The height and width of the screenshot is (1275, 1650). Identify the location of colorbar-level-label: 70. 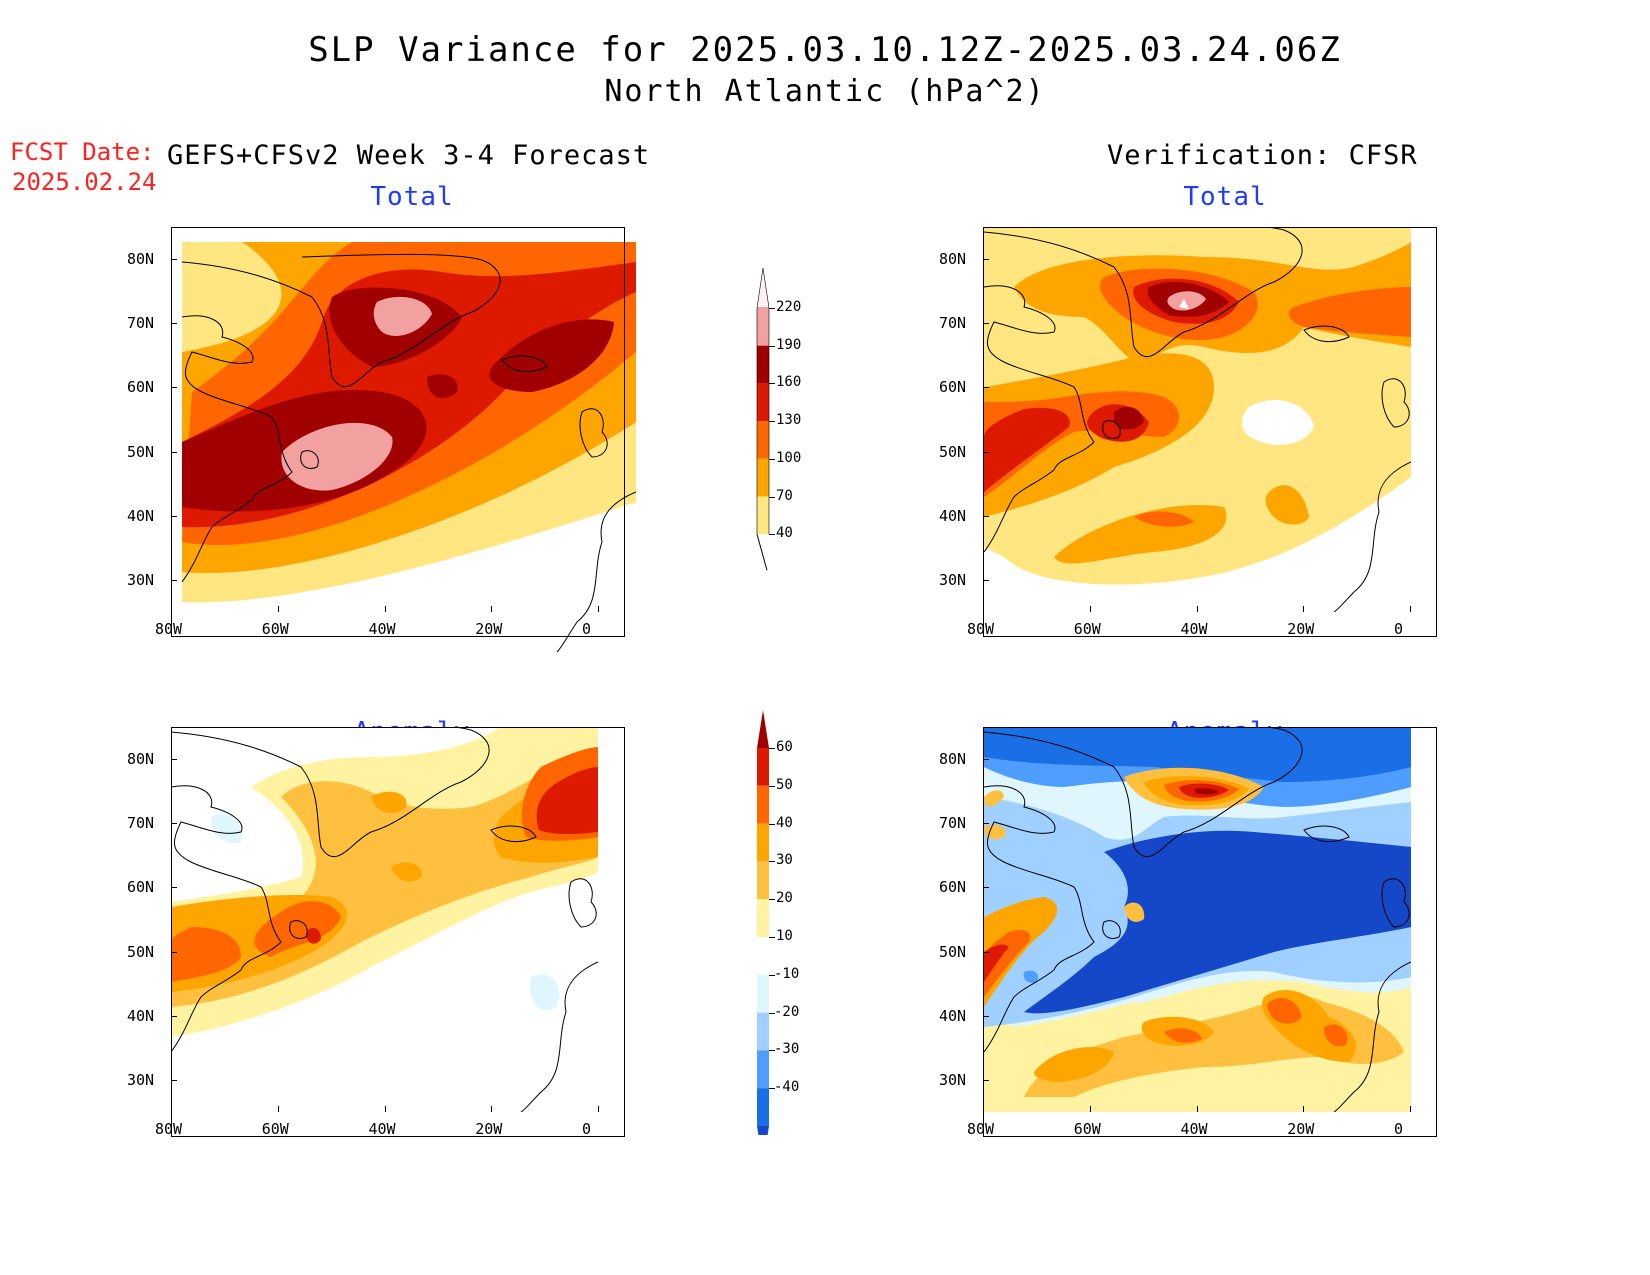
(784, 495).